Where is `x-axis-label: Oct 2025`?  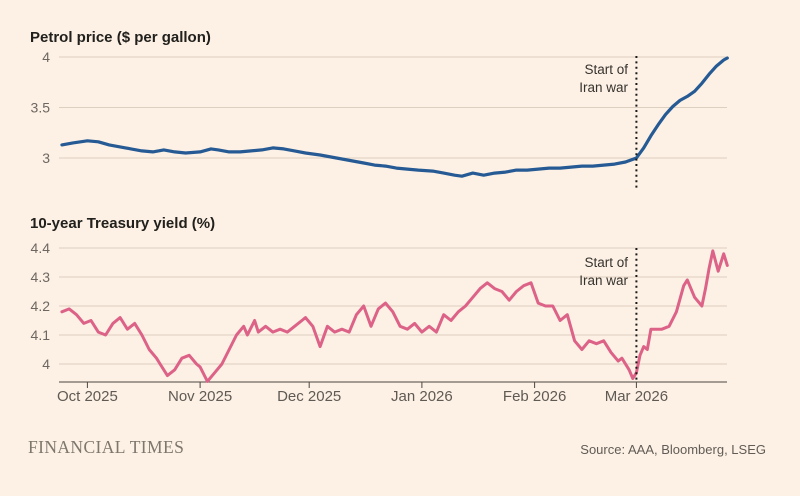
x-axis-label: Oct 2025 is located at coordinates (87, 396).